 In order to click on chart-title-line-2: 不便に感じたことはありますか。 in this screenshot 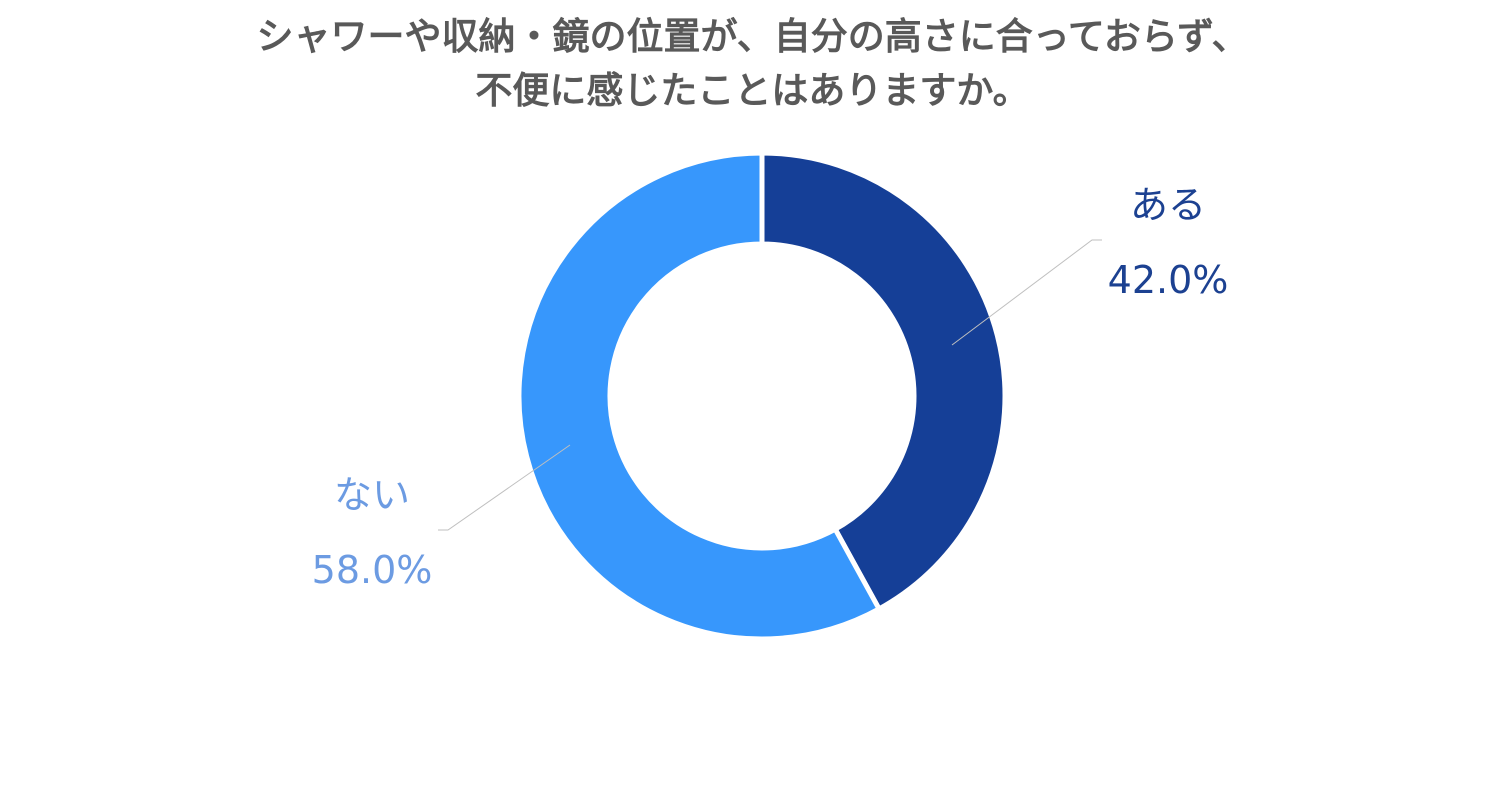, I will do `click(752, 90)`.